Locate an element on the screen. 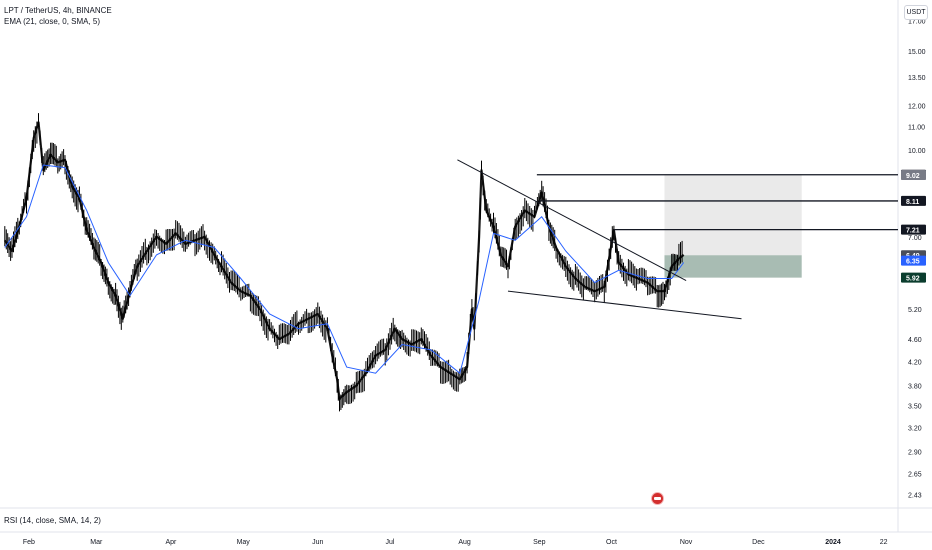 The width and height of the screenshot is (932, 550). x-tick-label: Aug is located at coordinates (464, 542).